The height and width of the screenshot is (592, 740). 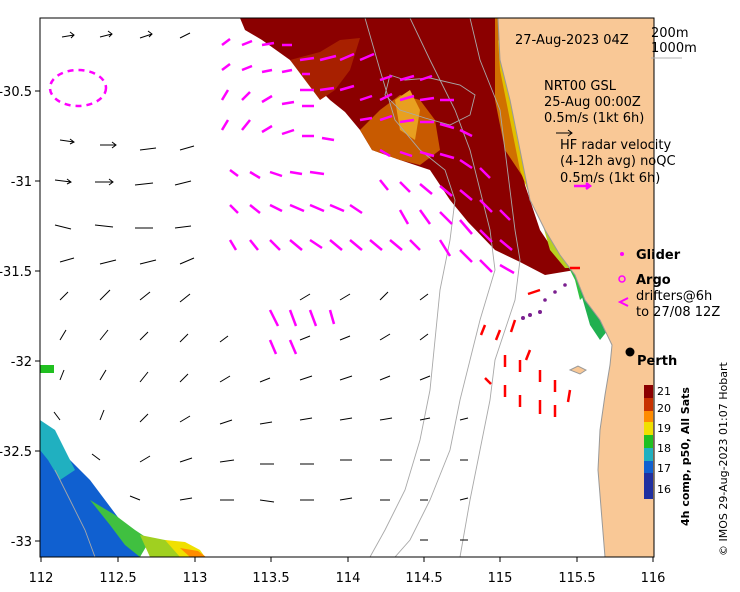 What do you see at coordinates (16, 92) in the screenshot?
I see `y-tick-label: -30.5` at bounding box center [16, 92].